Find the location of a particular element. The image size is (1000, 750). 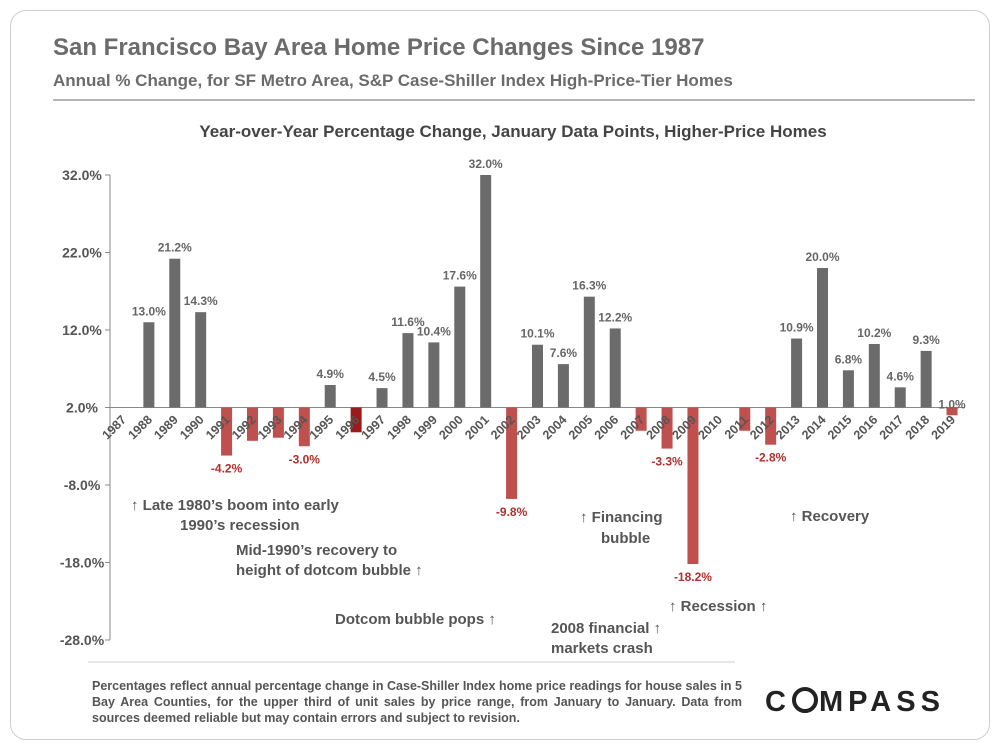

bar-1994 is located at coordinates (304, 427).